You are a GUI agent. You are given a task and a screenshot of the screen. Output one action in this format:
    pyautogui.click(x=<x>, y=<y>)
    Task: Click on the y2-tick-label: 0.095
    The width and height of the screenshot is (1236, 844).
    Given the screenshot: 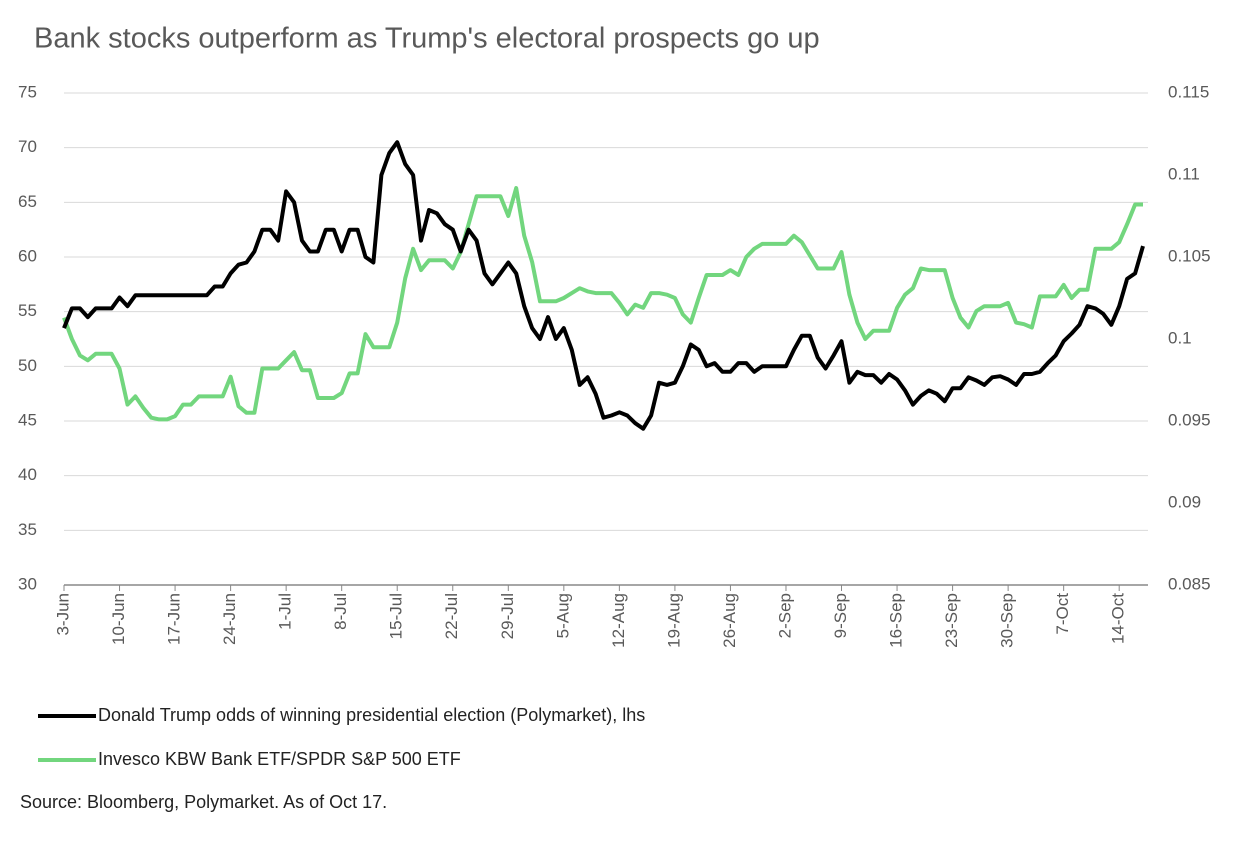 What is the action you would take?
    pyautogui.click(x=1189, y=419)
    